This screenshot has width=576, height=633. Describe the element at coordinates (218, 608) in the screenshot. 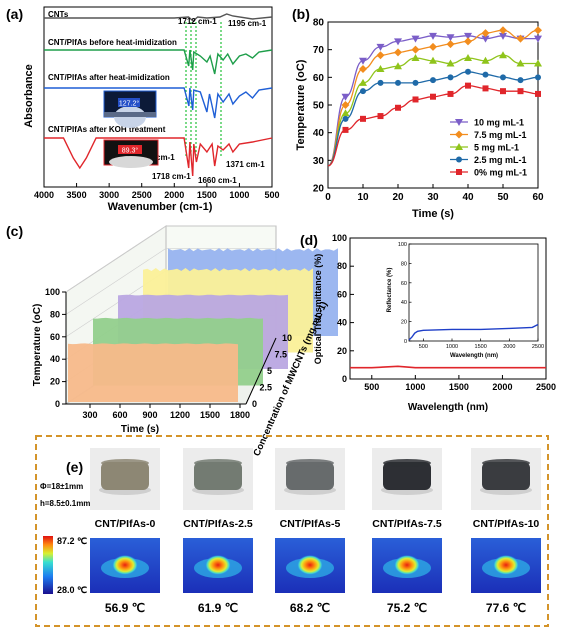

I see `thermal-temperature-1: 61.9 ℃` at that location.